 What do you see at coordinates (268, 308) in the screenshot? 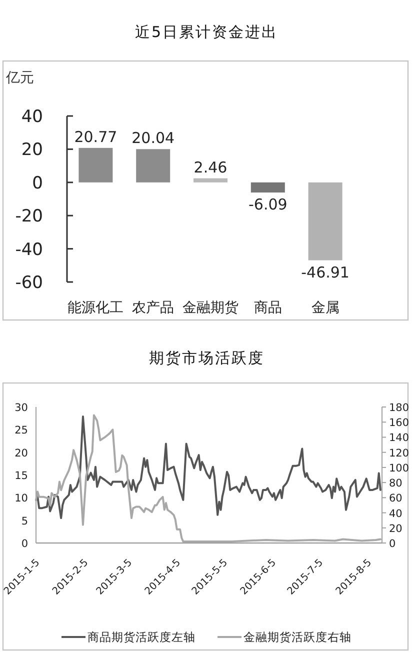
I see `x-tick-label: 商品` at bounding box center [268, 308].